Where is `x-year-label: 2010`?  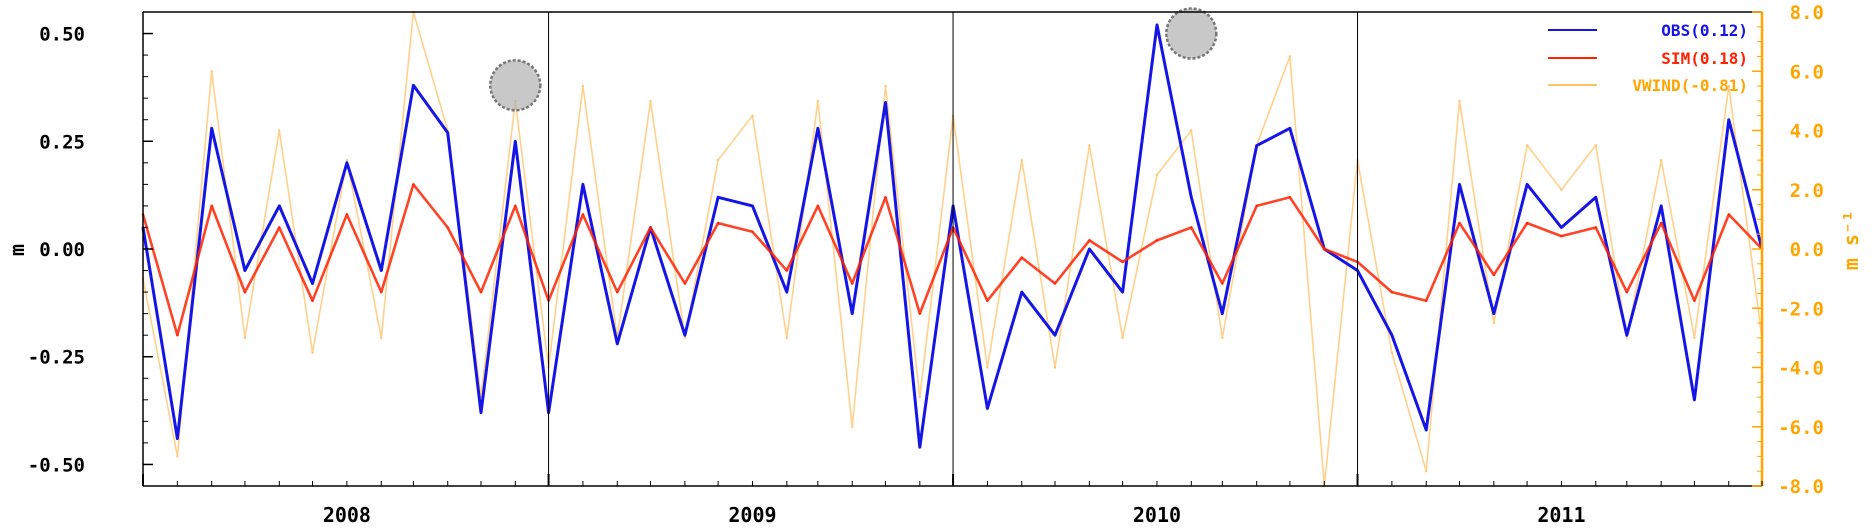
x-year-label: 2010 is located at coordinates (1157, 515).